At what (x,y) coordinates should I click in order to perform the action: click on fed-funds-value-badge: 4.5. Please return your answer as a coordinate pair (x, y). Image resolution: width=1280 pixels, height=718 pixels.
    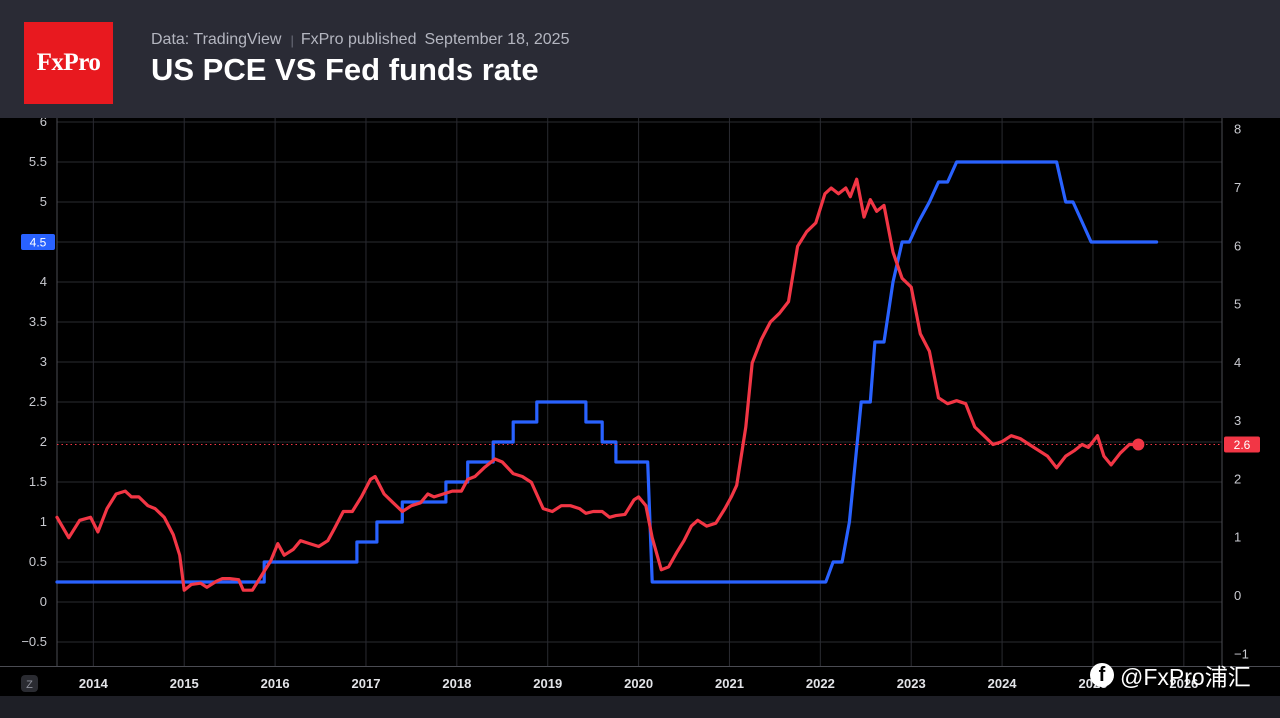
    Looking at the image, I should click on (38, 242).